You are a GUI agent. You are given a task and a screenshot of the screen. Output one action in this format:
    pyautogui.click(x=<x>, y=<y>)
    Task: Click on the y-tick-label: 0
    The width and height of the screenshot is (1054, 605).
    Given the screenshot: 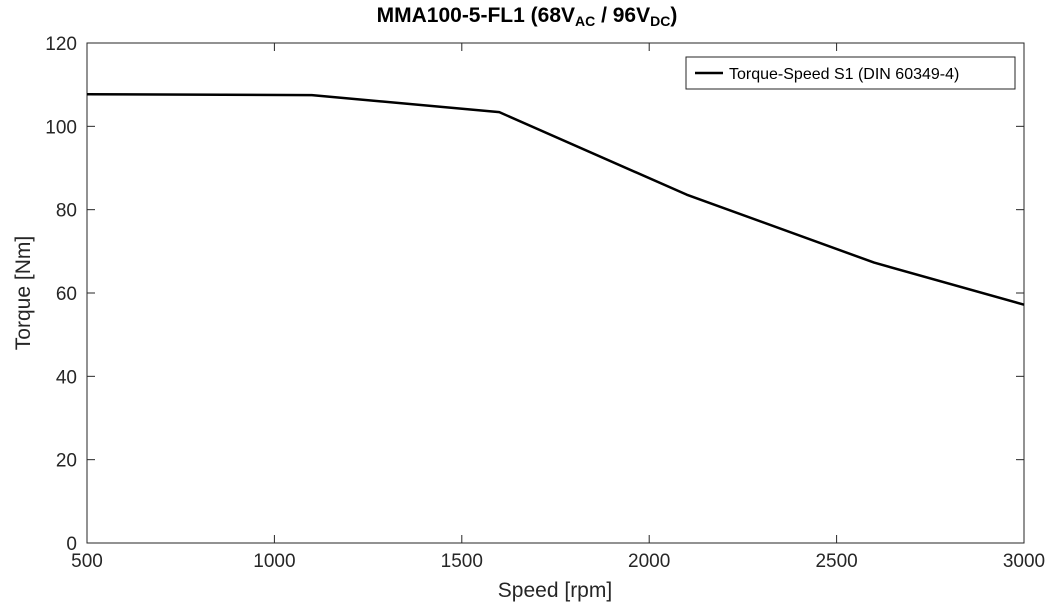 What is the action you would take?
    pyautogui.click(x=71, y=544)
    